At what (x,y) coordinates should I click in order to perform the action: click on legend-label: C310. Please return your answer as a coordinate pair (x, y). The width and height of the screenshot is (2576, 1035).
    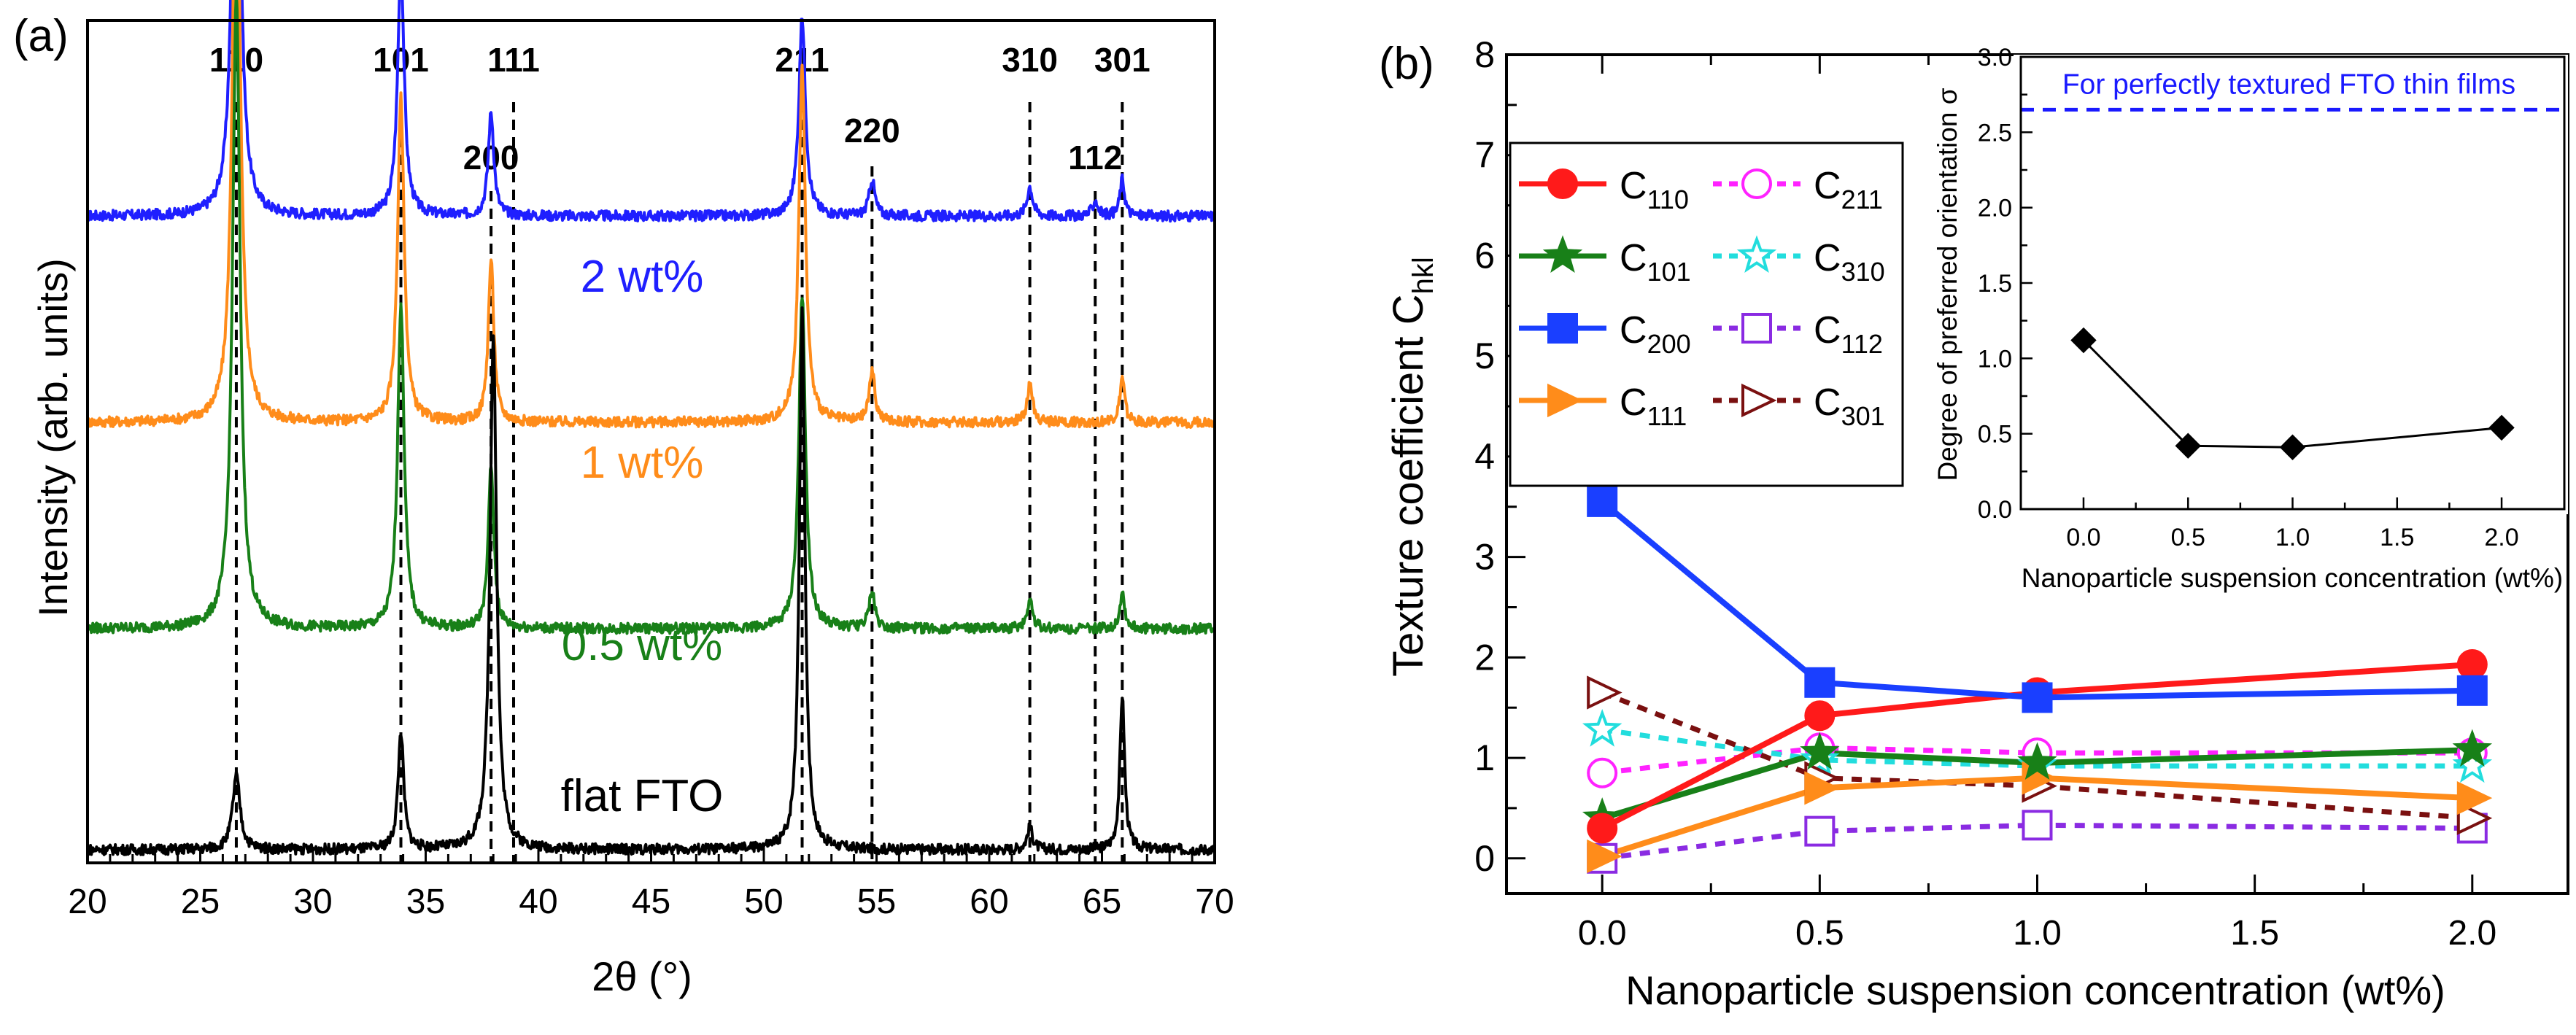
    Looking at the image, I should click on (1849, 262).